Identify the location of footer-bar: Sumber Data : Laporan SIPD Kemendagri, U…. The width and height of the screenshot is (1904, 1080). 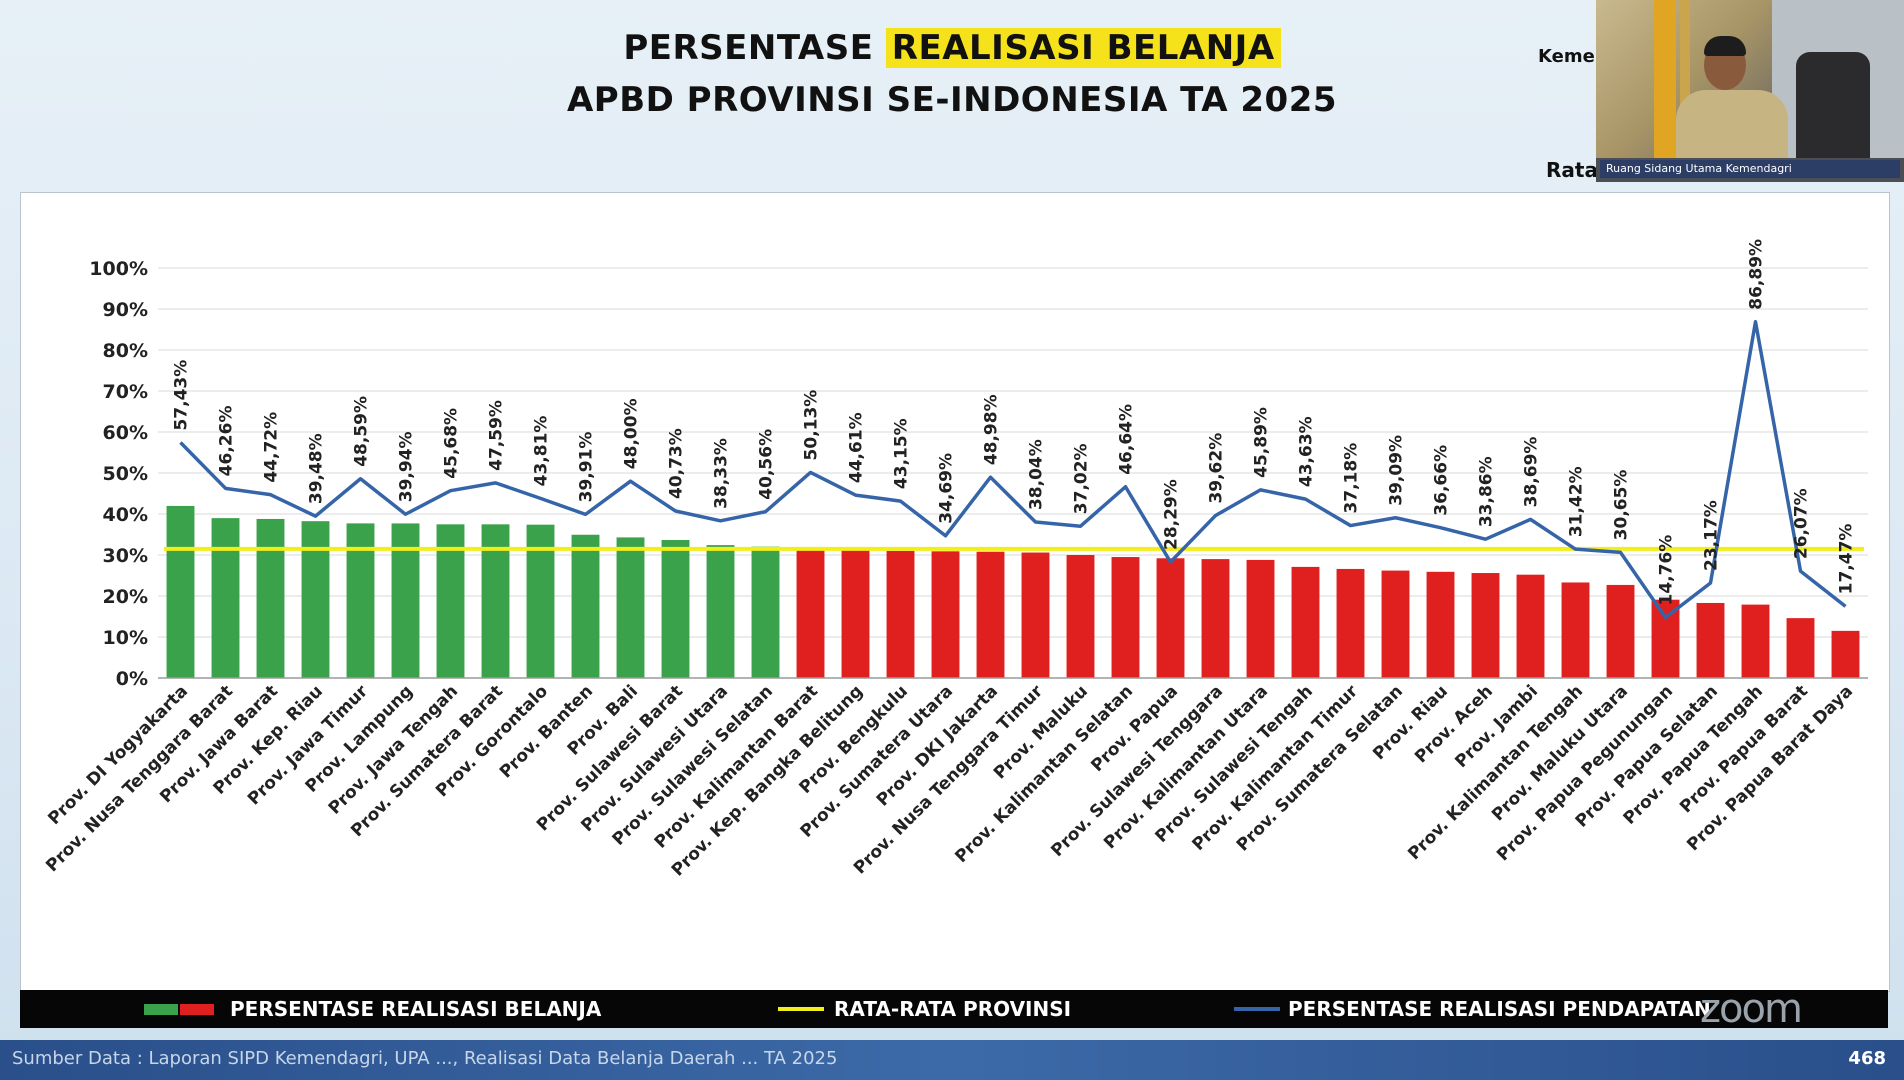
(952, 1060).